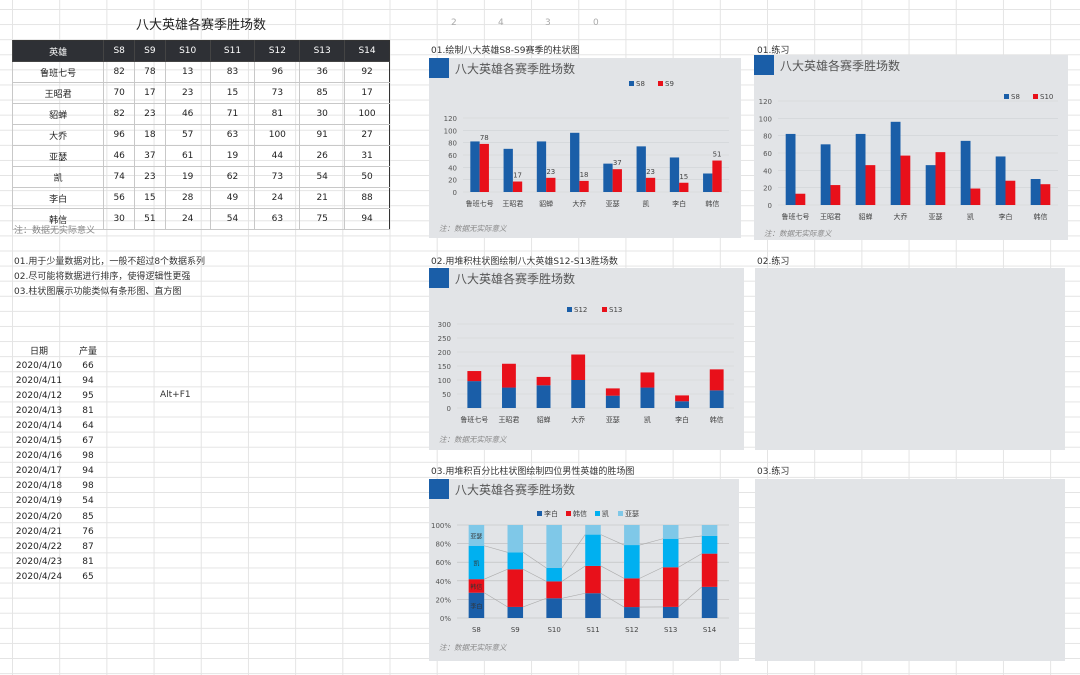  What do you see at coordinates (187, 156) in the screenshot?
I see `value-cell: 61` at bounding box center [187, 156].